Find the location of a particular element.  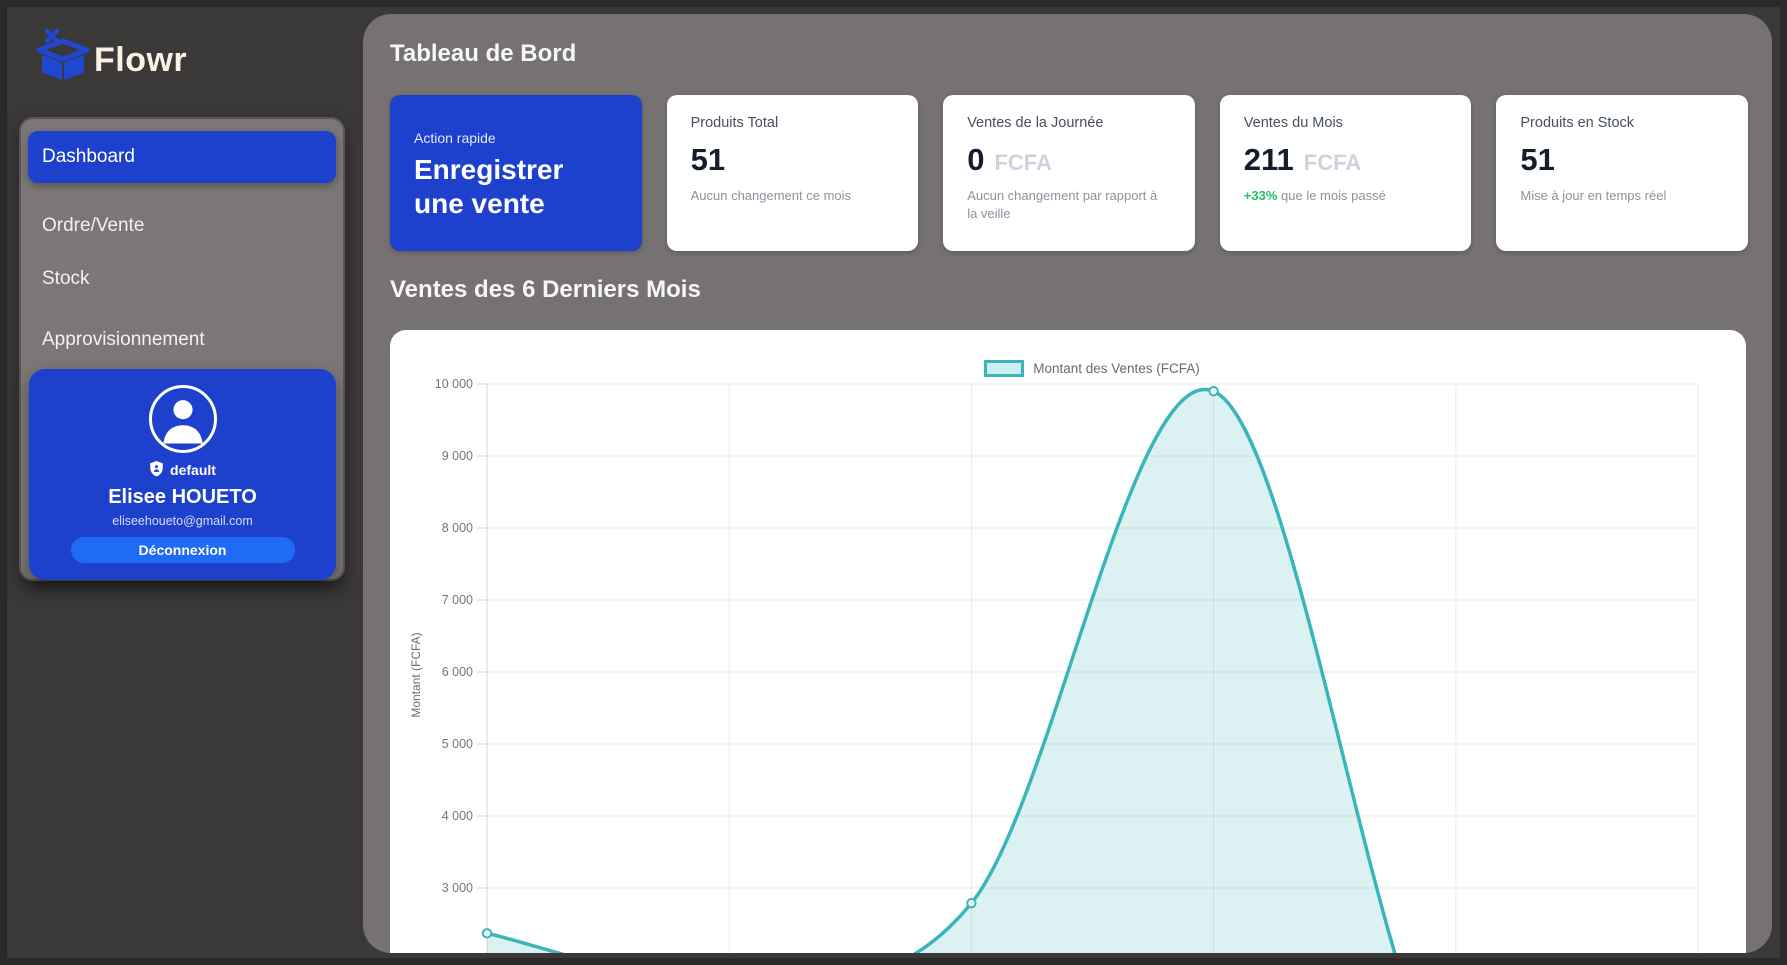

avatar is located at coordinates (182, 419).